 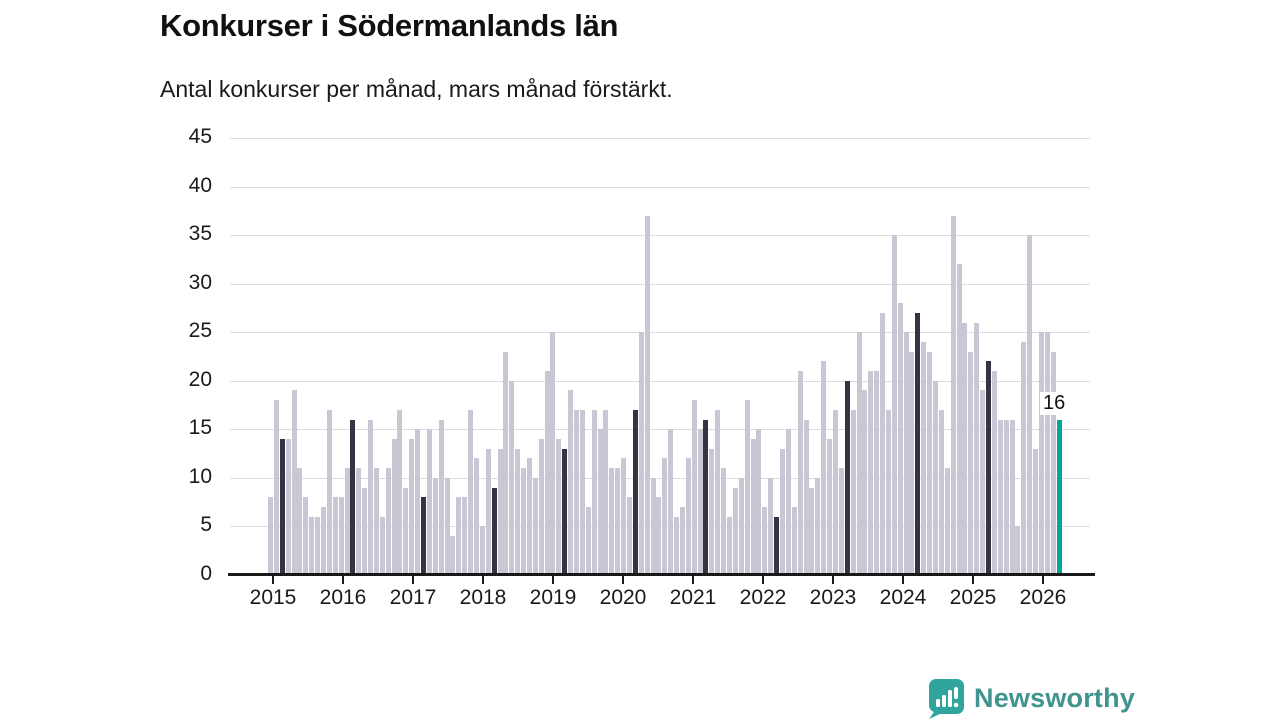 What do you see at coordinates (973, 580) in the screenshot?
I see `x-tick-2025` at bounding box center [973, 580].